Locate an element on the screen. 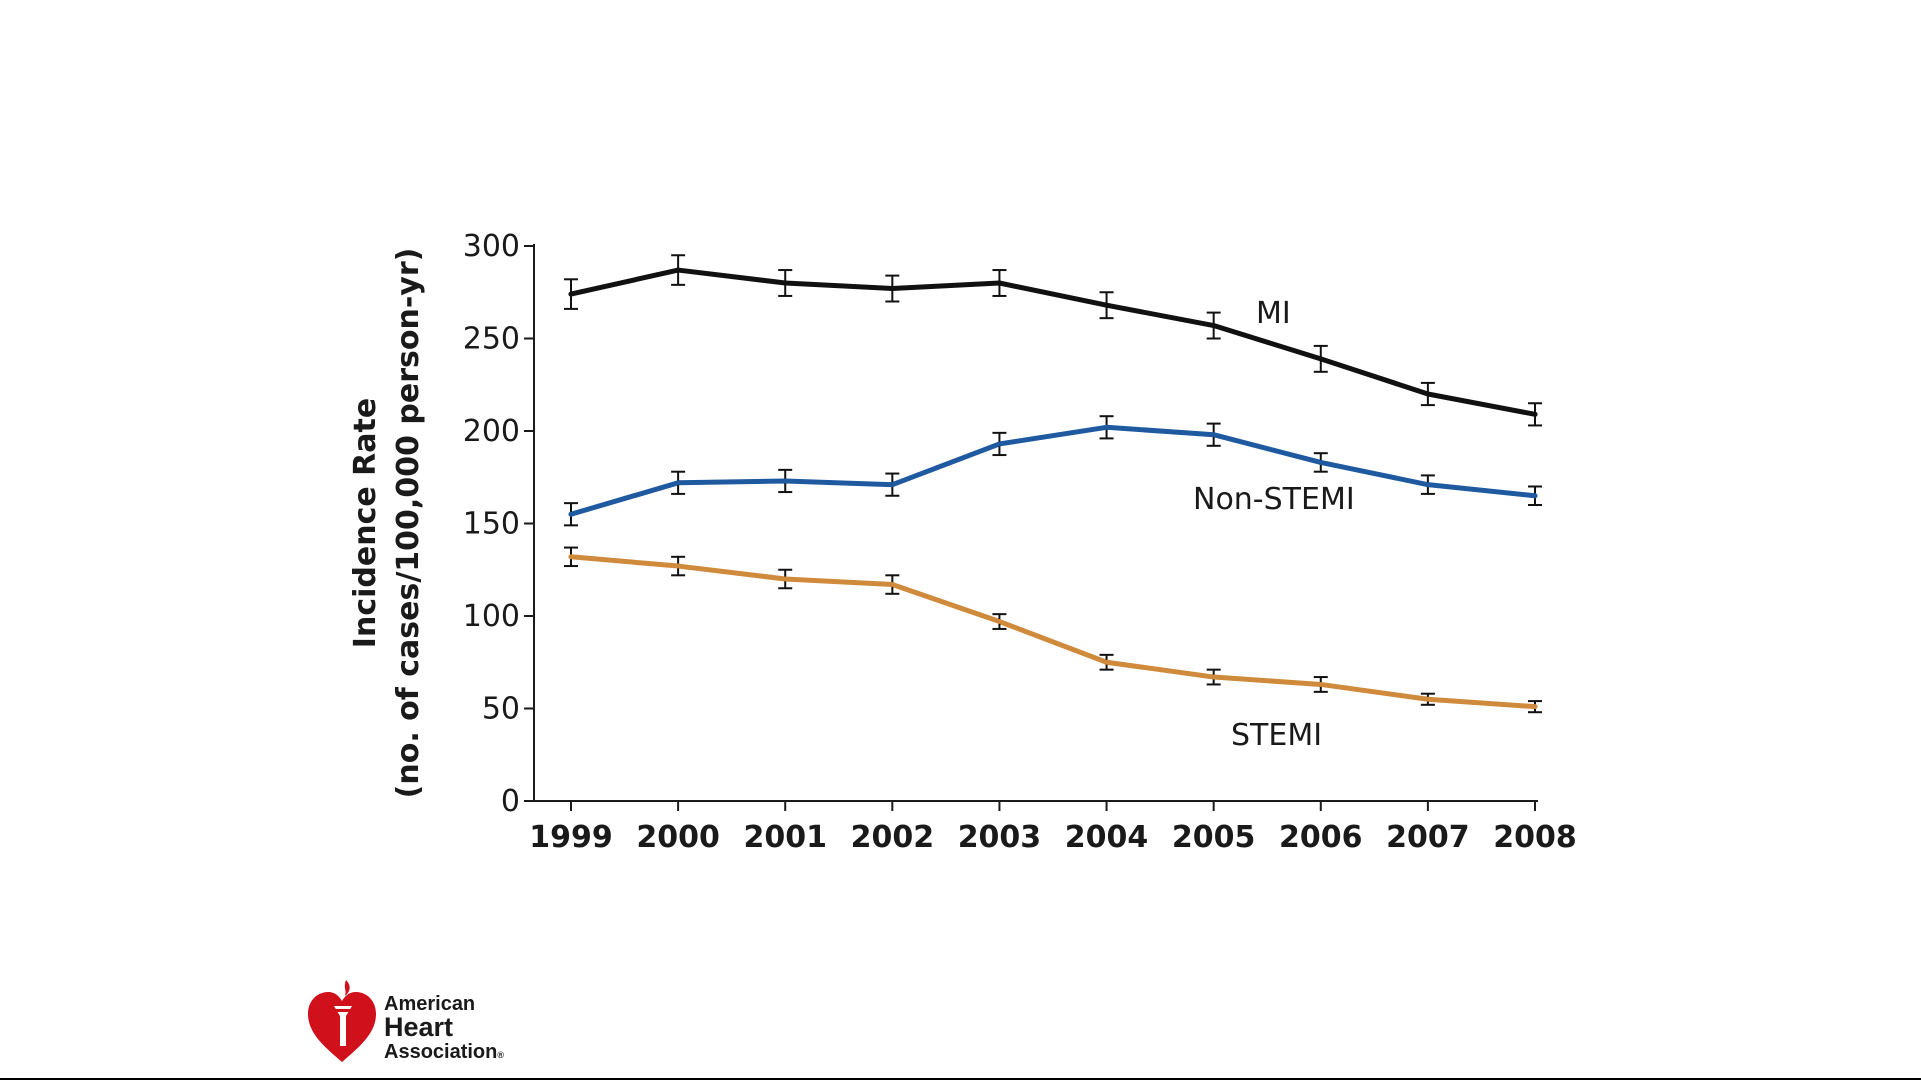  aha-logo: American Heart Association® is located at coordinates (416, 1021).